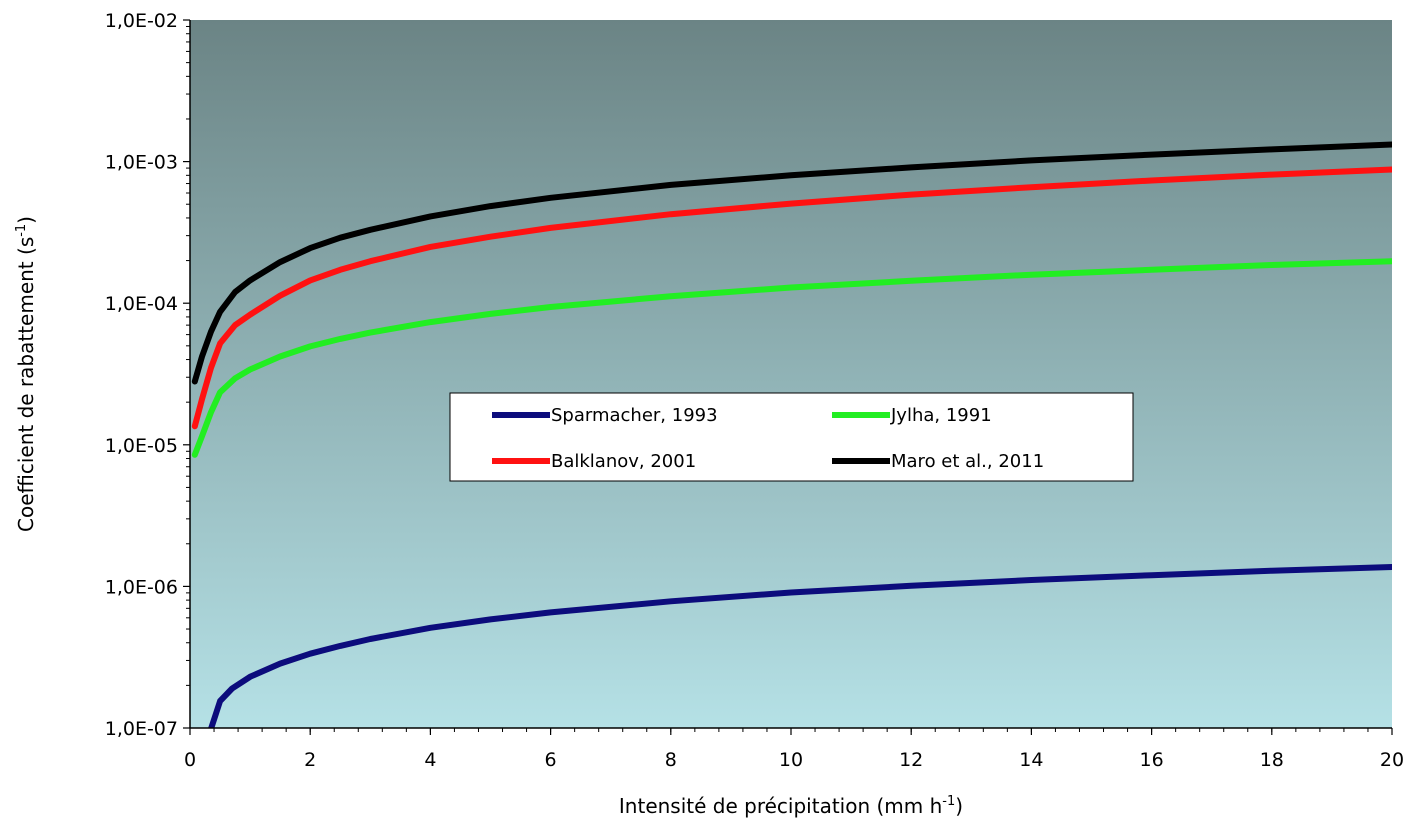 Image resolution: width=1410 pixels, height=839 pixels. I want to click on x-tick-label: 10, so click(791, 760).